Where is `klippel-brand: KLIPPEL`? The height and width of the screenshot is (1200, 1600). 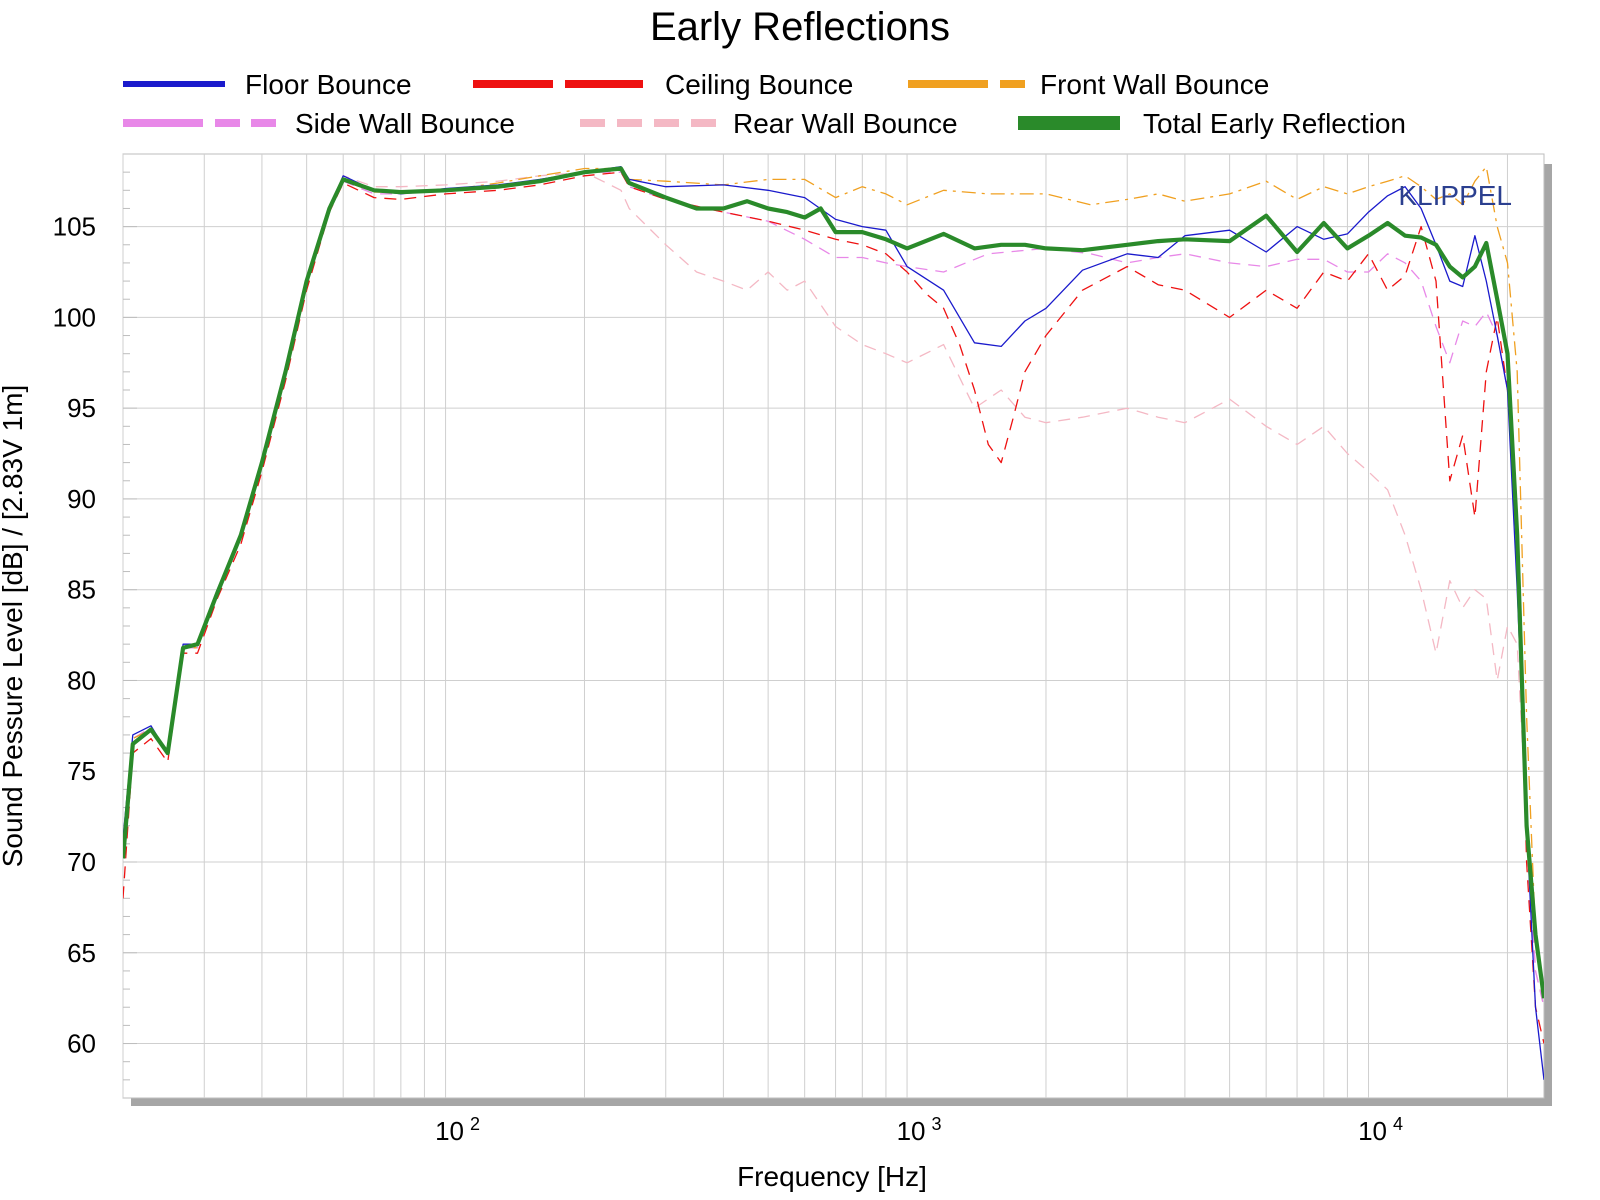 klippel-brand: KLIPPEL is located at coordinates (1455, 195).